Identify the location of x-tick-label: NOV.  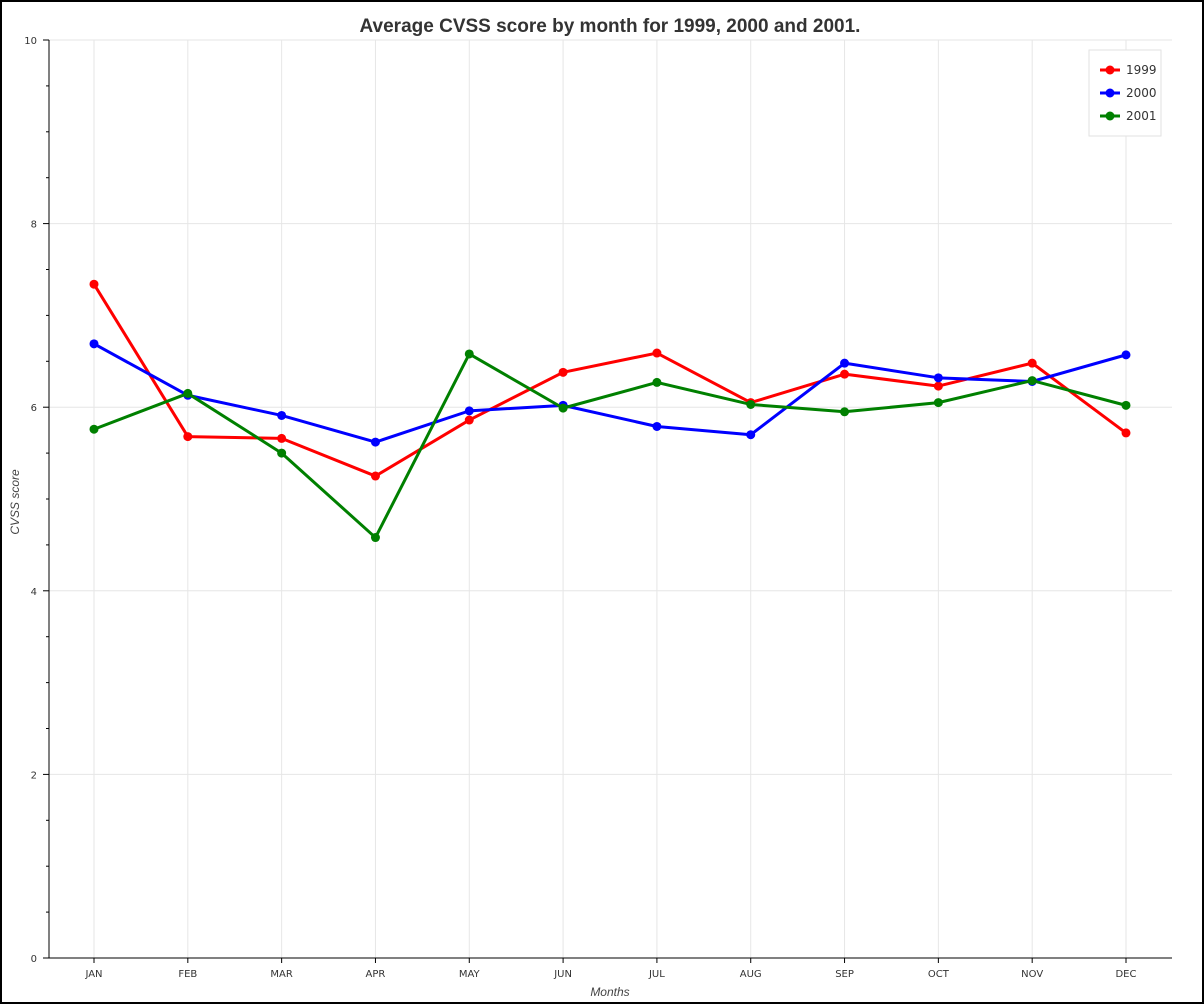
(1032, 974).